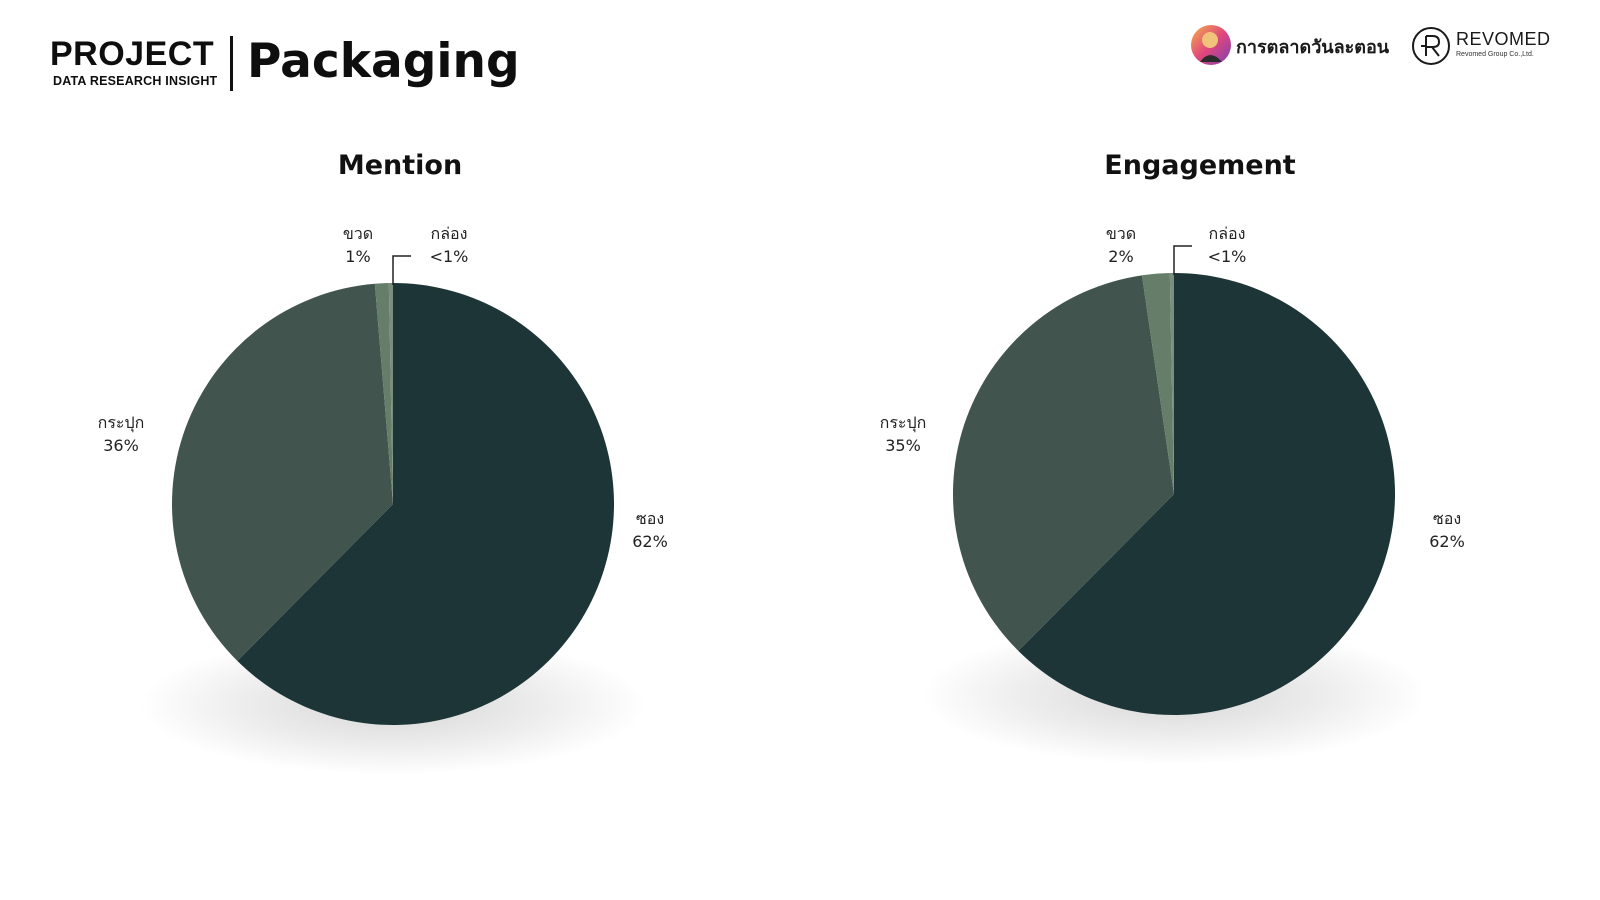 The height and width of the screenshot is (900, 1600). I want to click on brand1-name: การตลาดวันละตอน, so click(1313, 47).